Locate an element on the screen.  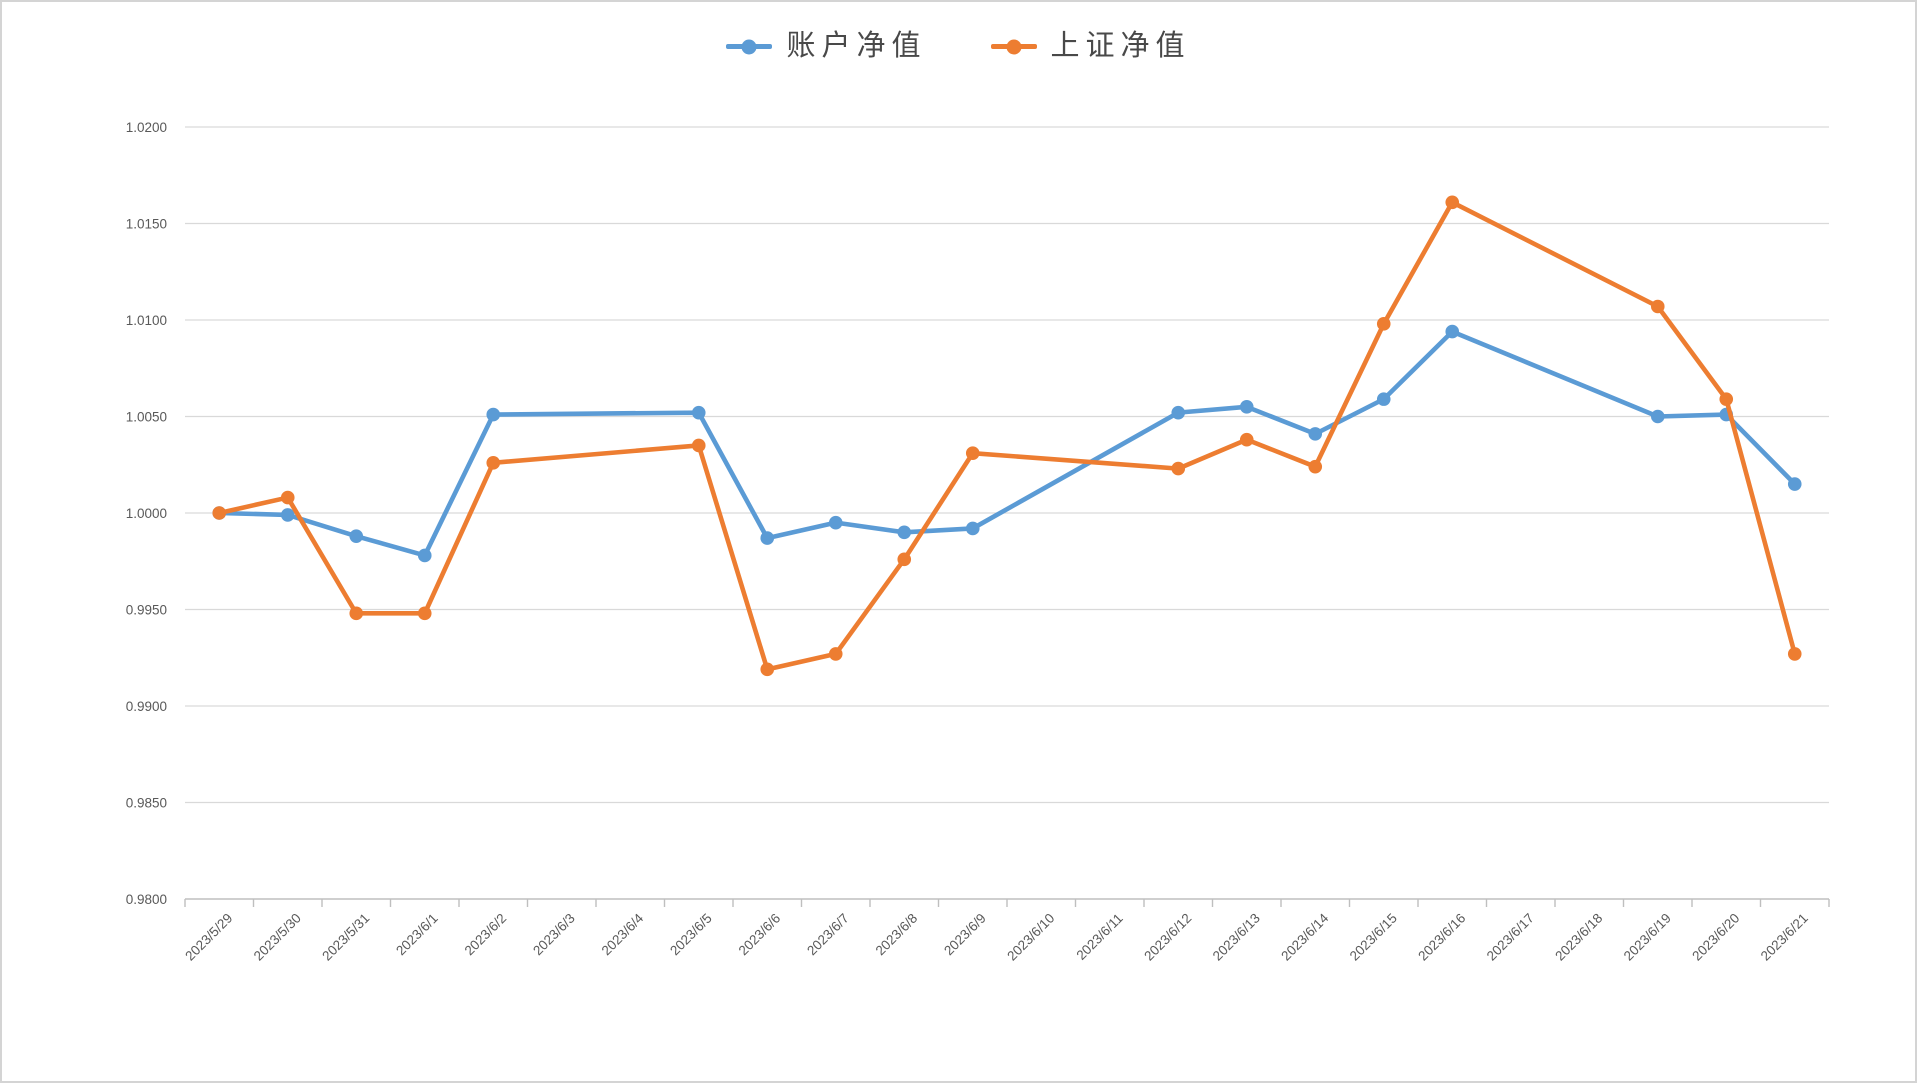
x-axis-label: 2023/6/18 is located at coordinates (1578, 937).